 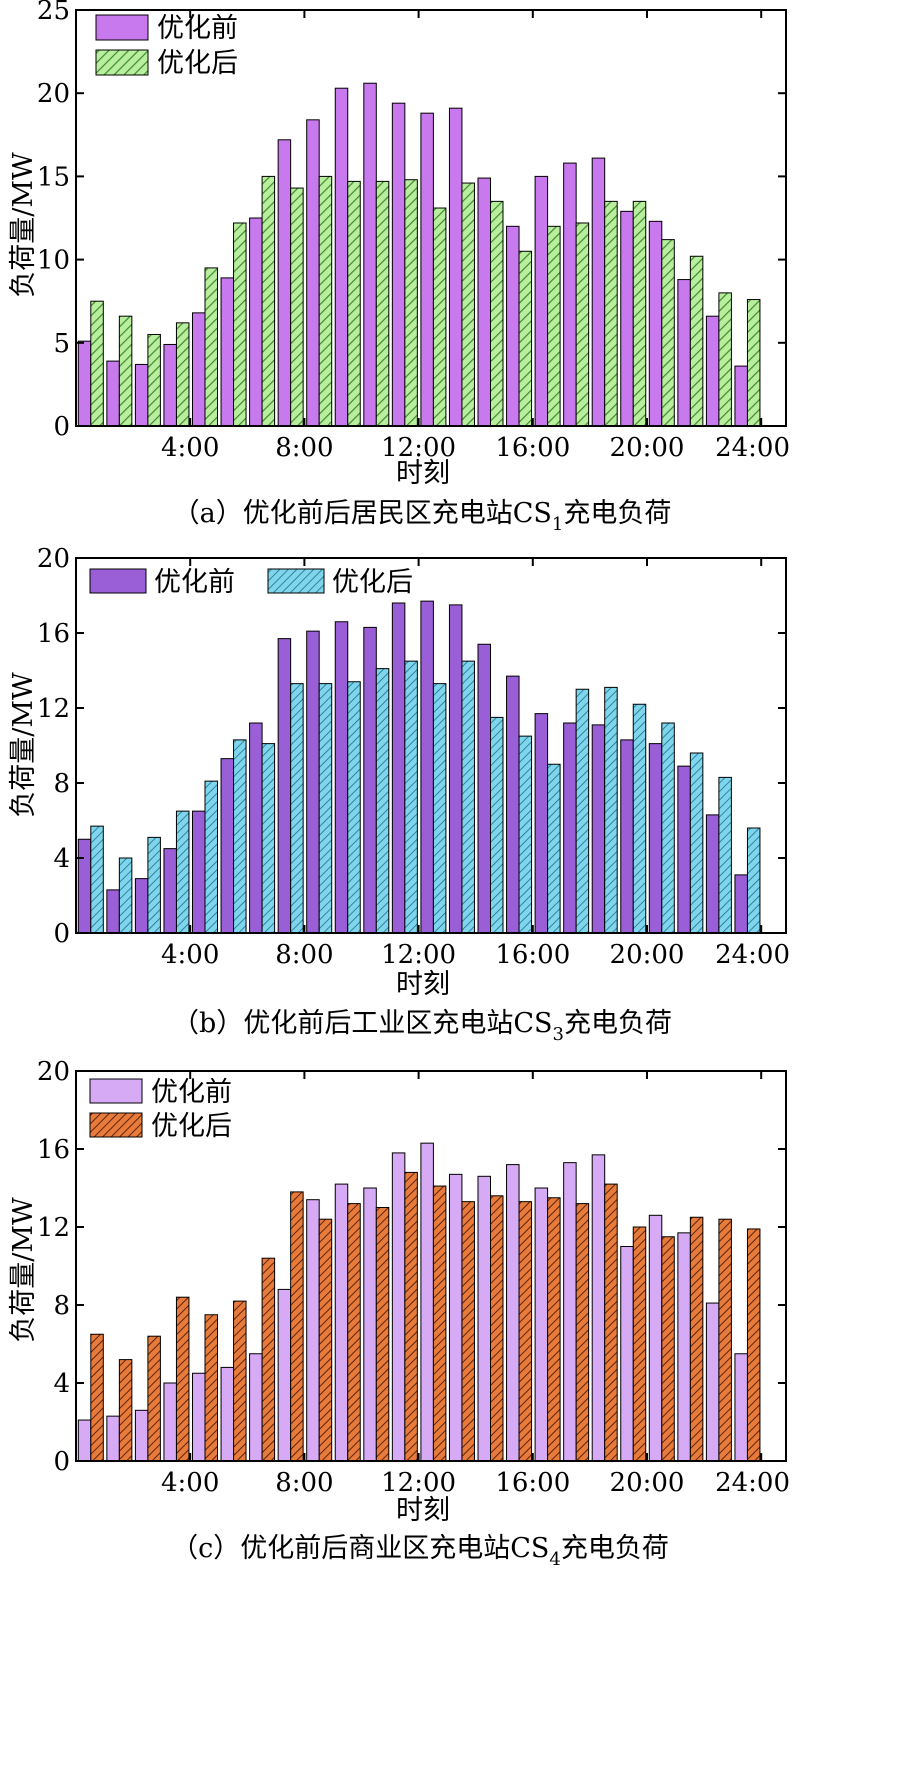 What do you see at coordinates (23, 1270) in the screenshot?
I see `chart-c-y-axis-title: 负荷量/MW` at bounding box center [23, 1270].